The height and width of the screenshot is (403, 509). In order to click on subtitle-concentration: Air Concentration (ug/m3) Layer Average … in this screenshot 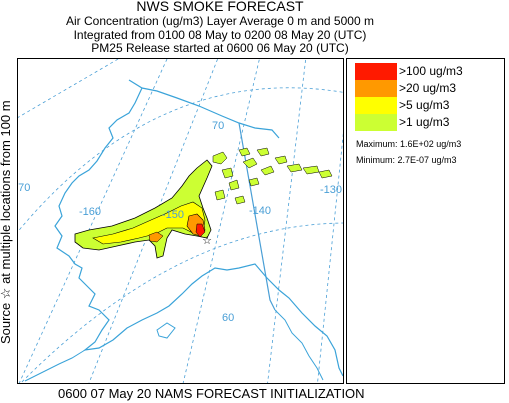, I will do `click(220, 21)`.